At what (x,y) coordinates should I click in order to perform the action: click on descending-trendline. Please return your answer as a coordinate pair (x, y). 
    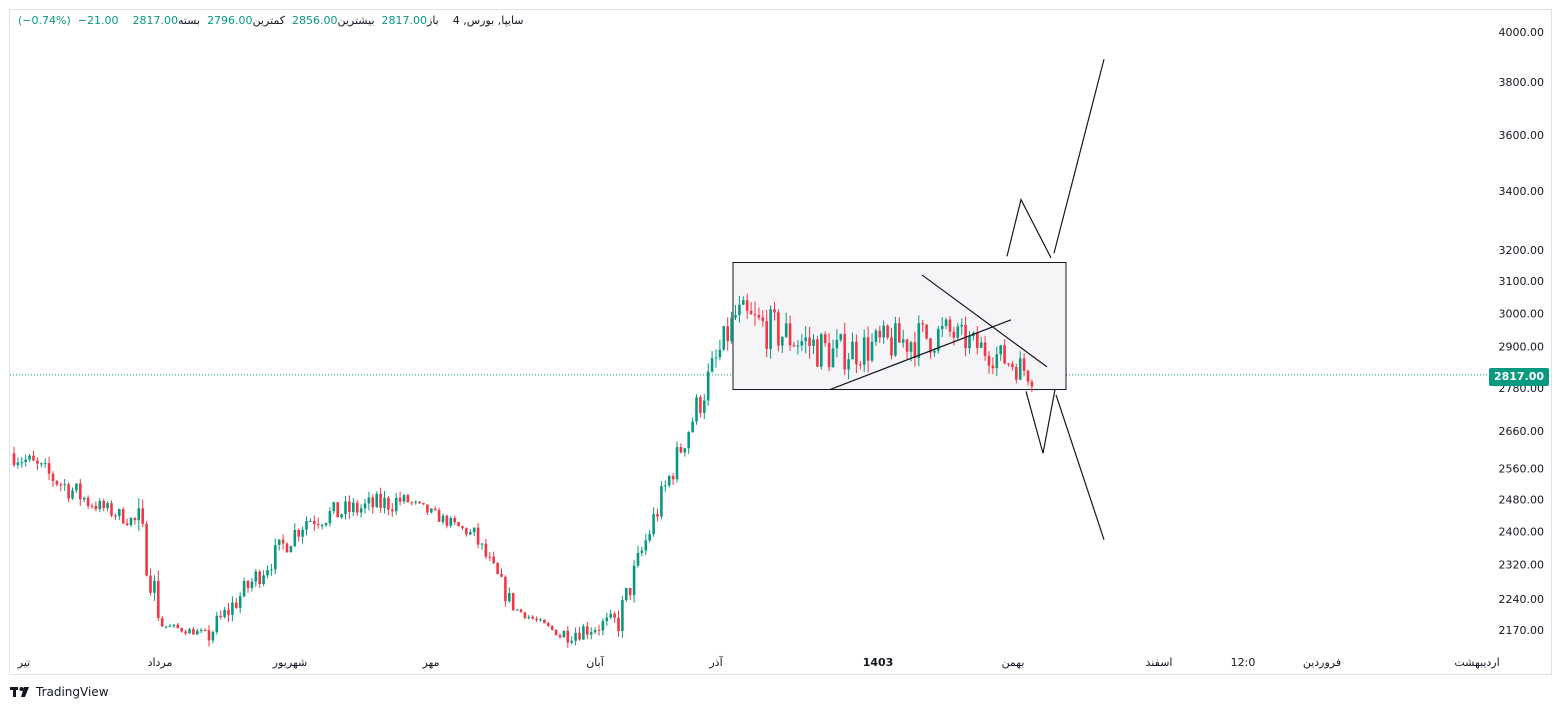
    Looking at the image, I should click on (984, 321).